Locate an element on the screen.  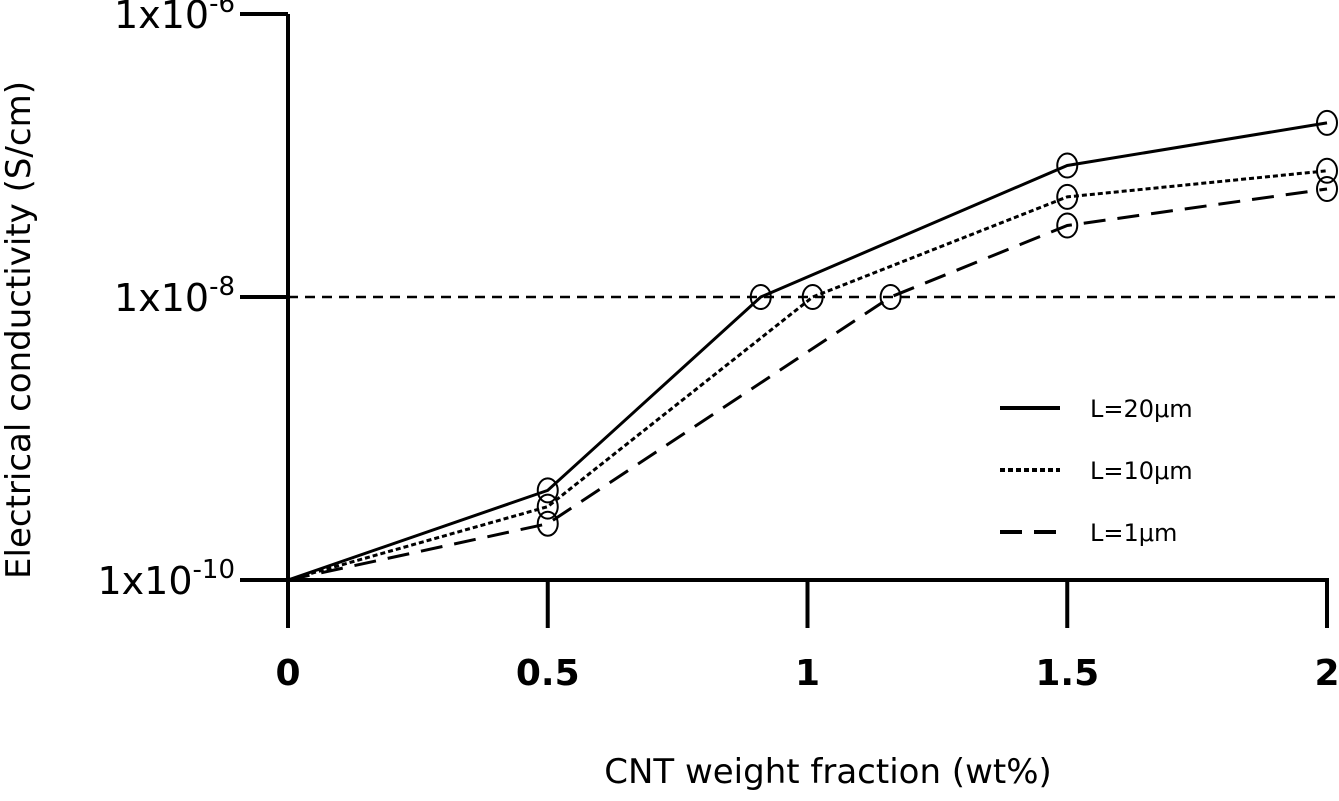
legend: L=20μm L=10μm L=1μm is located at coordinates (1096, 471).